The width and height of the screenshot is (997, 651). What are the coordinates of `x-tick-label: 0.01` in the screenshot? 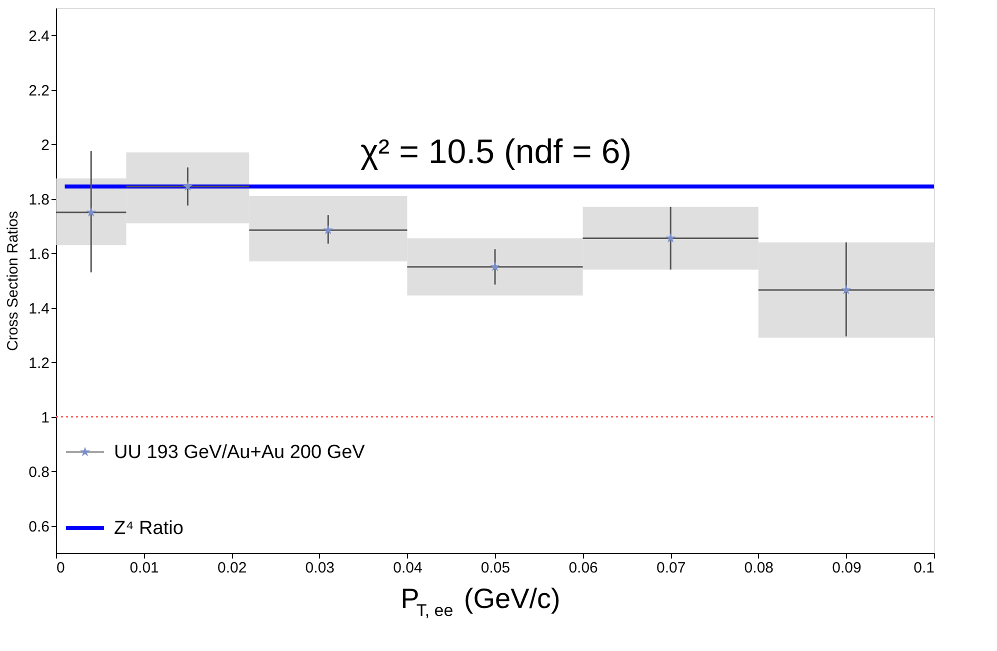 It's located at (144, 568).